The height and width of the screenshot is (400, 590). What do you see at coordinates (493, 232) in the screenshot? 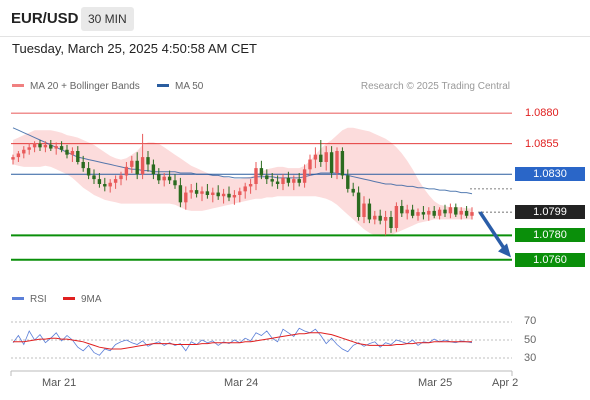
I see `forecast-arrow-line` at bounding box center [493, 232].